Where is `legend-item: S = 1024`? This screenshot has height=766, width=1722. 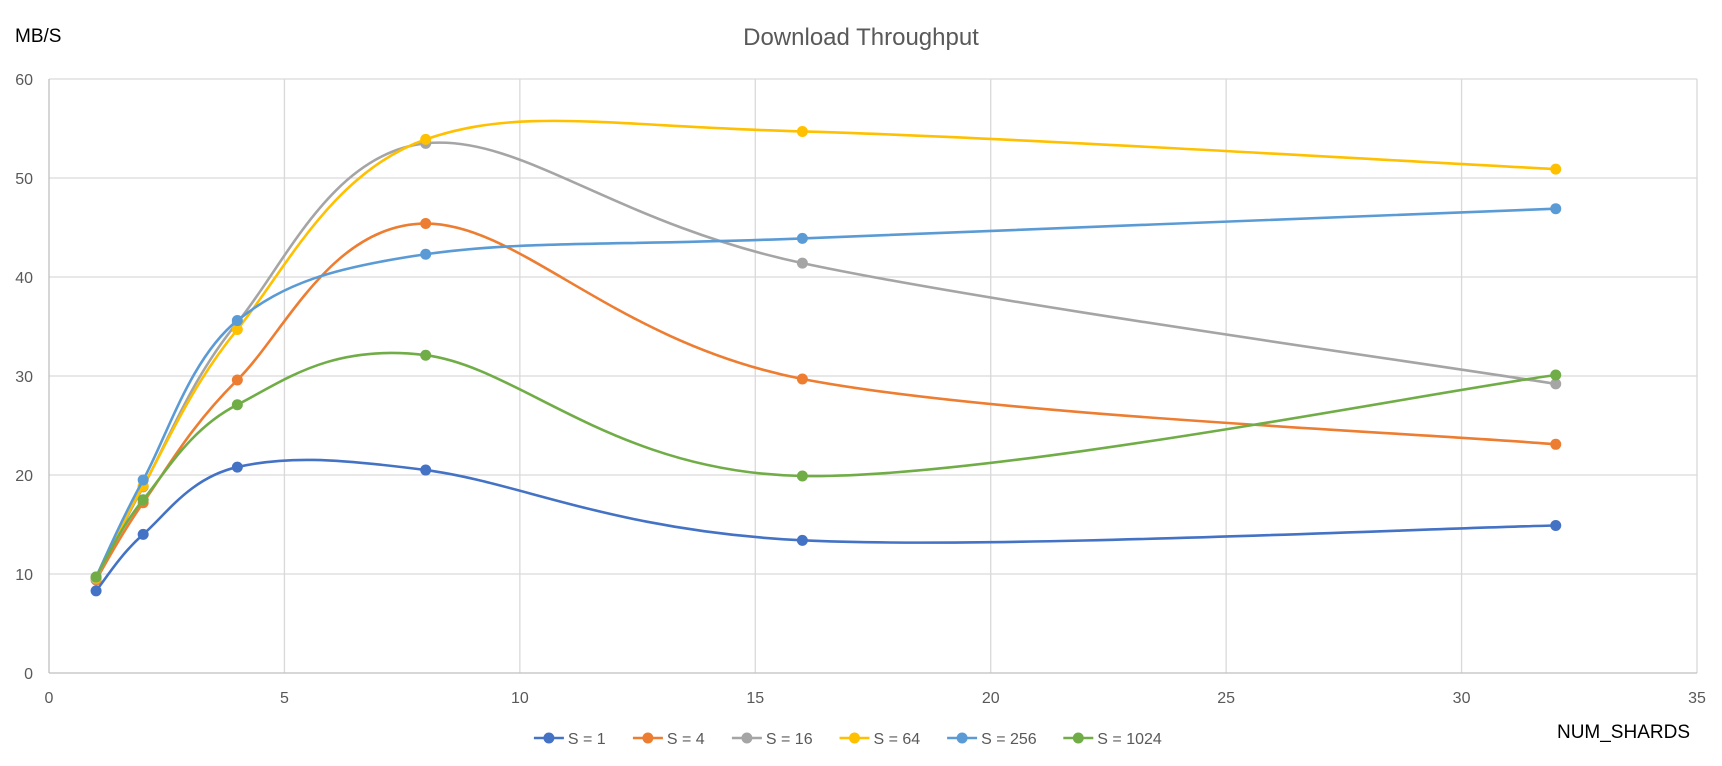 legend-item: S = 1024 is located at coordinates (1112, 739).